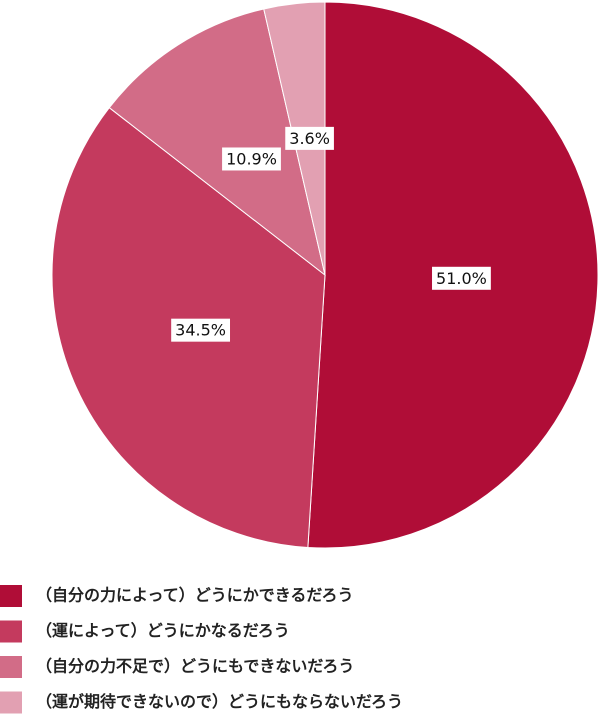  I want to click on legend-label: （自分の力不足で）どうにもできないだろう, so click(195, 666).